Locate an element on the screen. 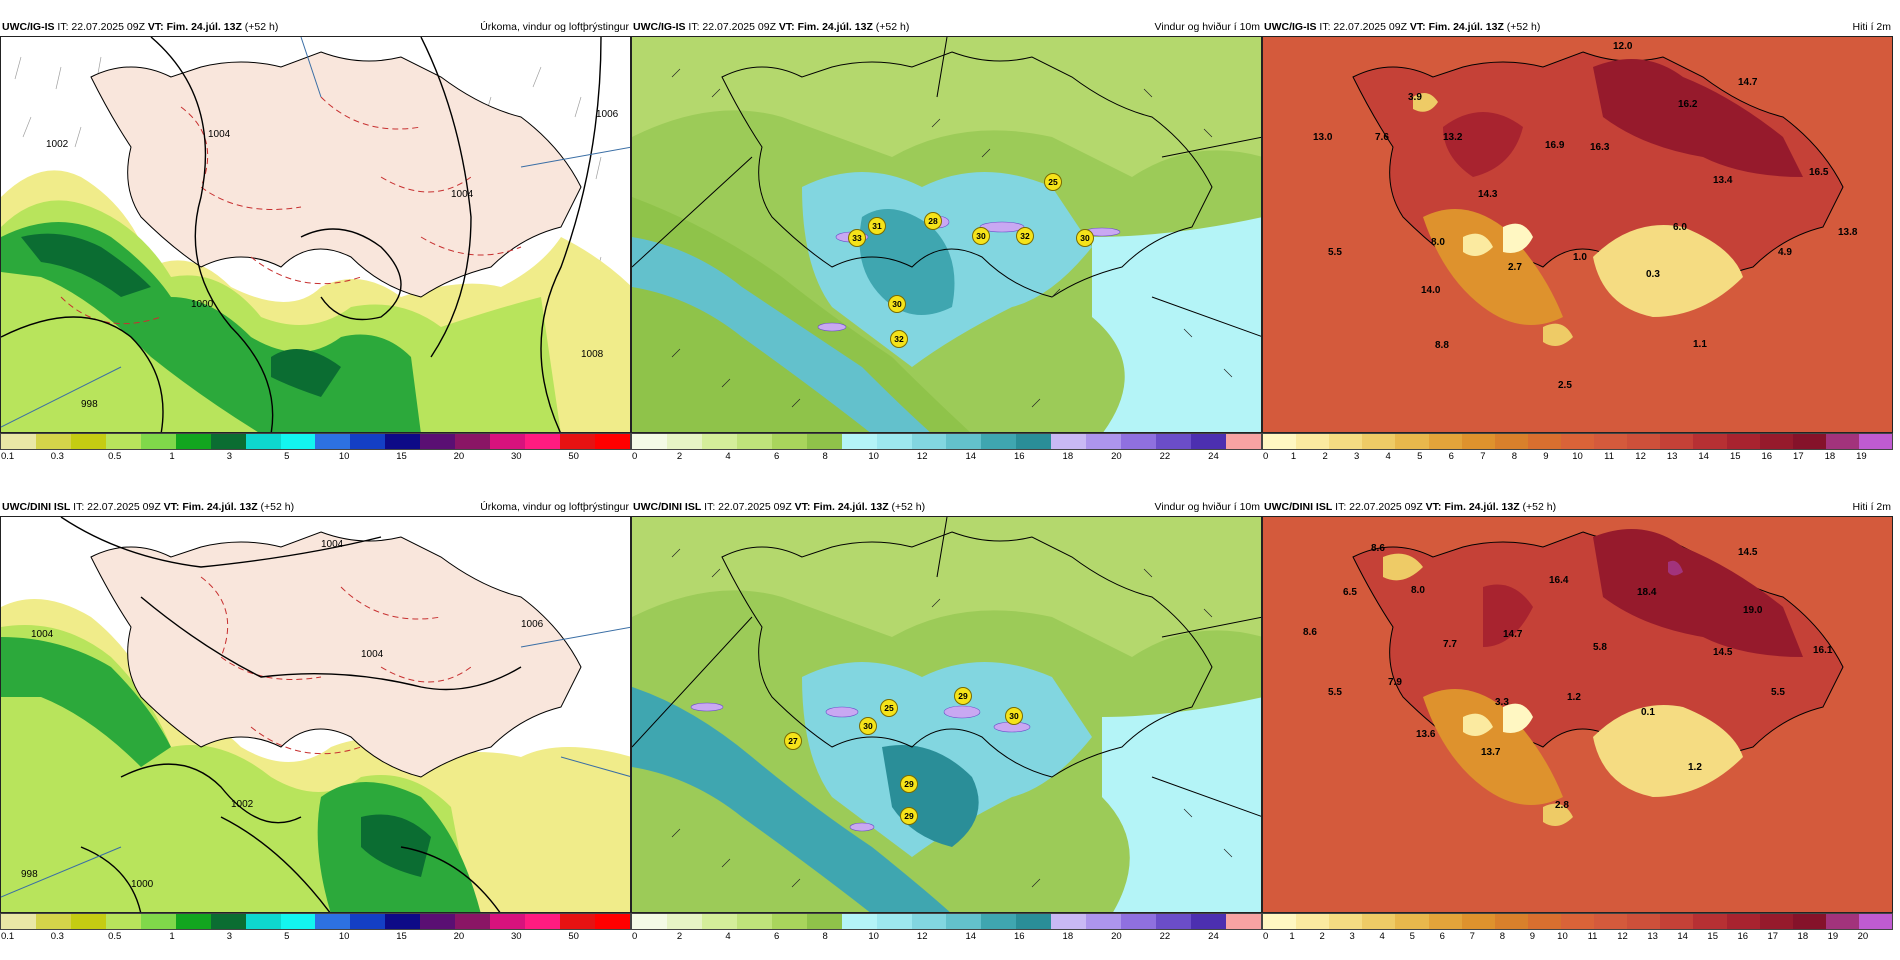 The image size is (1900, 960). temp-label: 16.1 is located at coordinates (1823, 650).